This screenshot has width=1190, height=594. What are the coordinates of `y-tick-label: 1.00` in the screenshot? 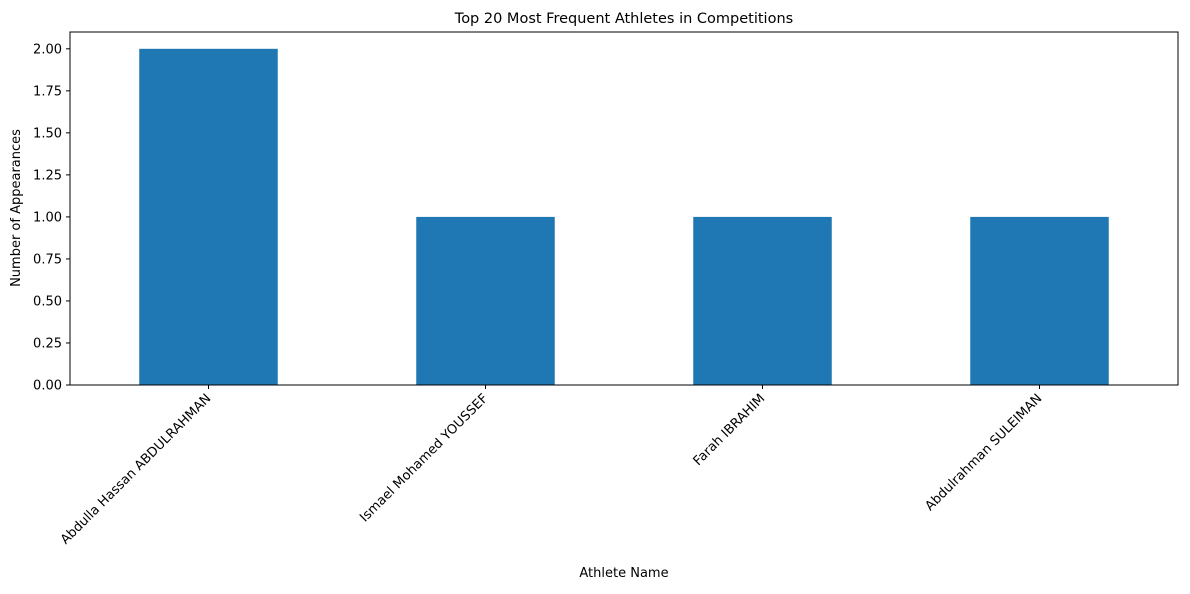 It's located at (47, 217).